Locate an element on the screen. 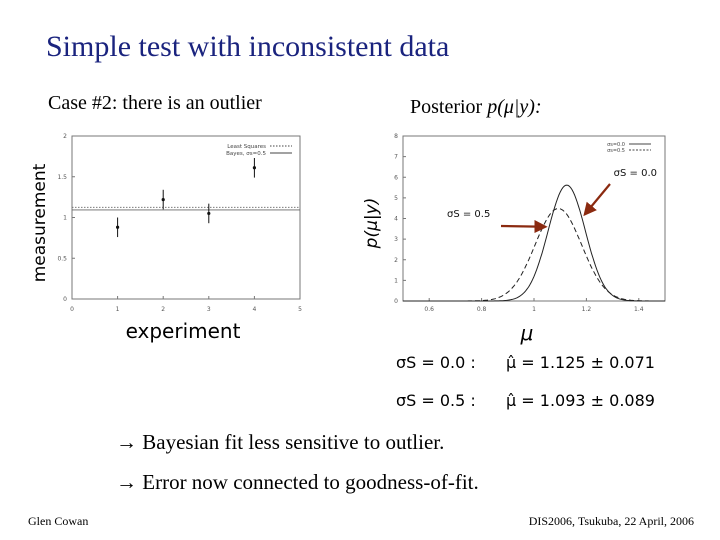 This screenshot has height=540, width=720. y-tick-label: 0.5 is located at coordinates (62, 258).